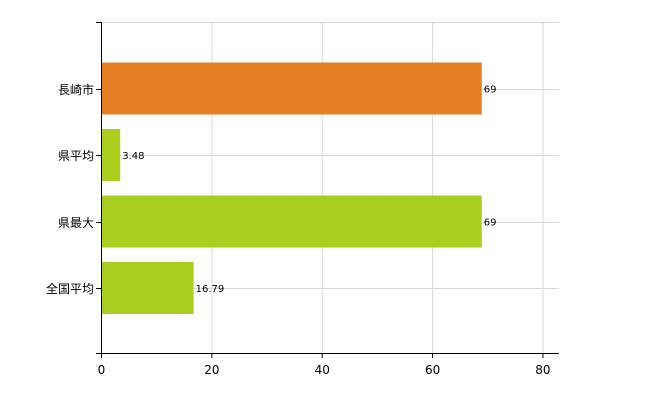 The height and width of the screenshot is (404, 650). Describe the element at coordinates (76, 89) in the screenshot. I see `category-label-1: 長崎市` at that location.